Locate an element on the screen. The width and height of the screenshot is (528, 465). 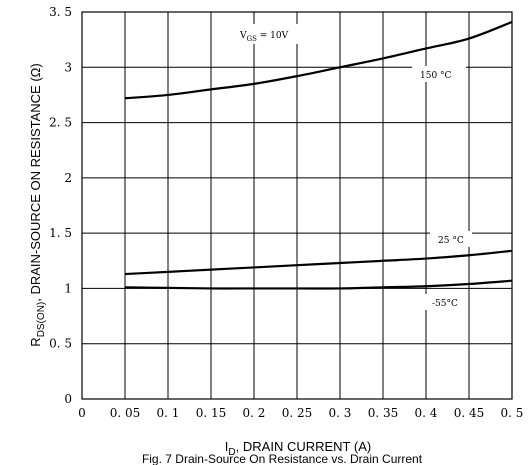
x-tick-label: 0. 1 is located at coordinates (168, 413).